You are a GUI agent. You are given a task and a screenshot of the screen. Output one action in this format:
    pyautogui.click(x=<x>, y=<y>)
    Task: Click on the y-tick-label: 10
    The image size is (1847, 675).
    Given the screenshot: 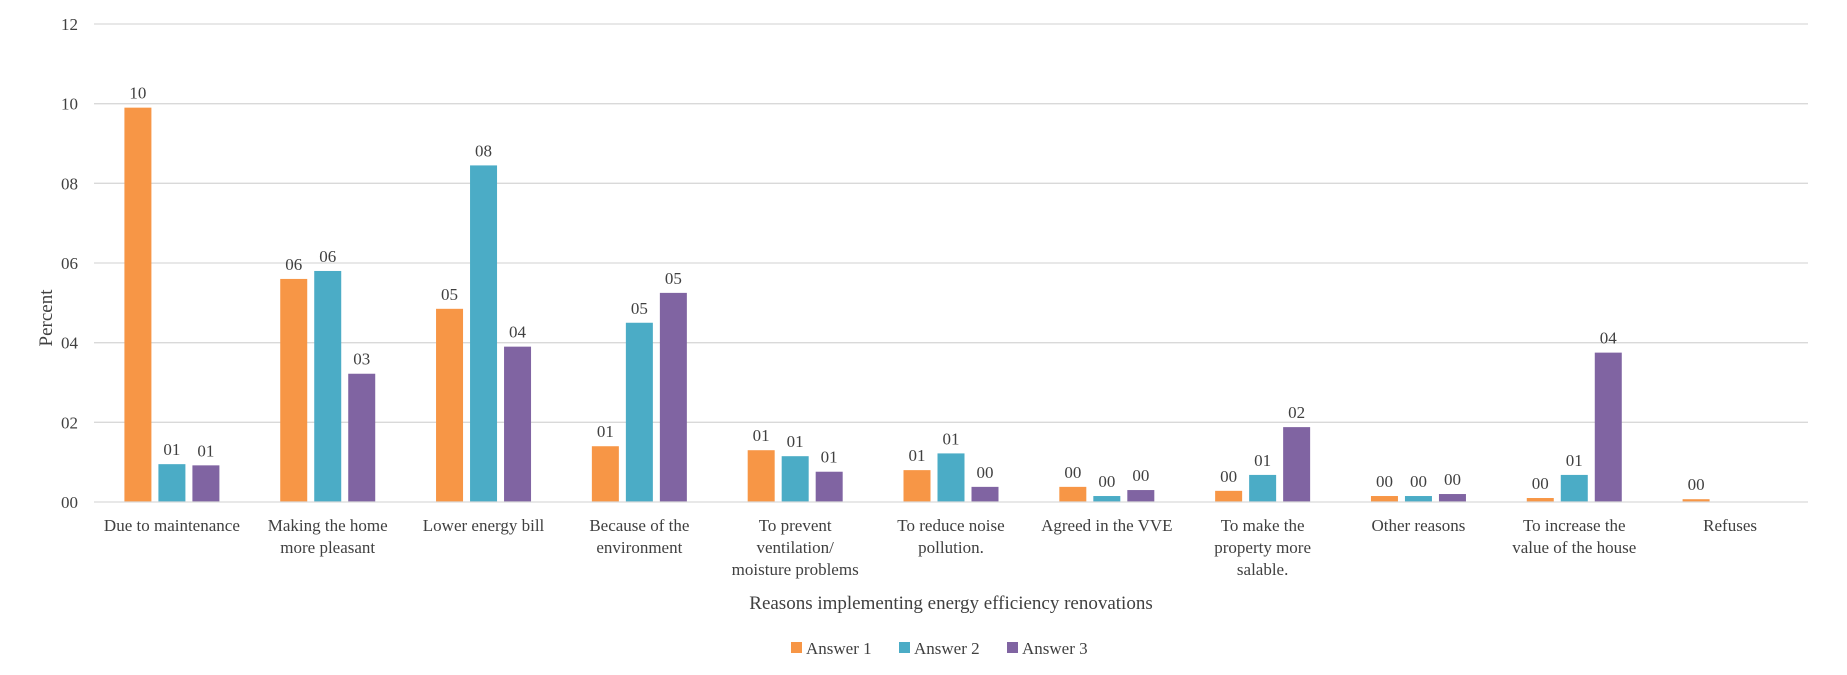 What is the action you would take?
    pyautogui.click(x=69, y=104)
    